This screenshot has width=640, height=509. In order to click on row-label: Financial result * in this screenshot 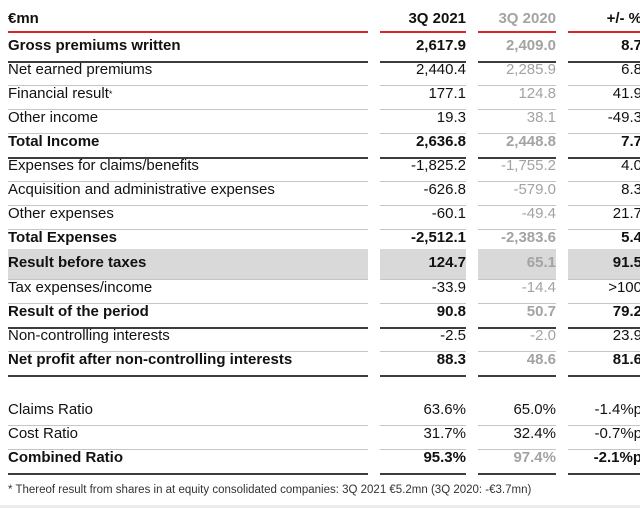, I will do `click(188, 95)`.